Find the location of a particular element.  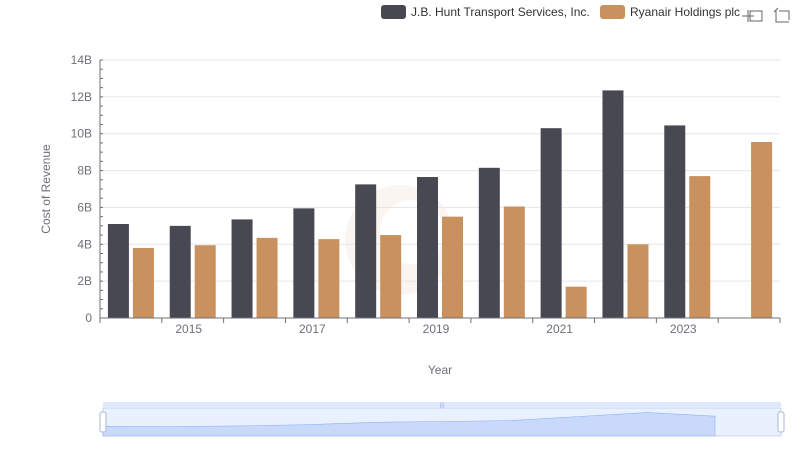

legend-item-jb-hunt: J.B. Hunt Transport Services, Inc. is located at coordinates (485, 12).